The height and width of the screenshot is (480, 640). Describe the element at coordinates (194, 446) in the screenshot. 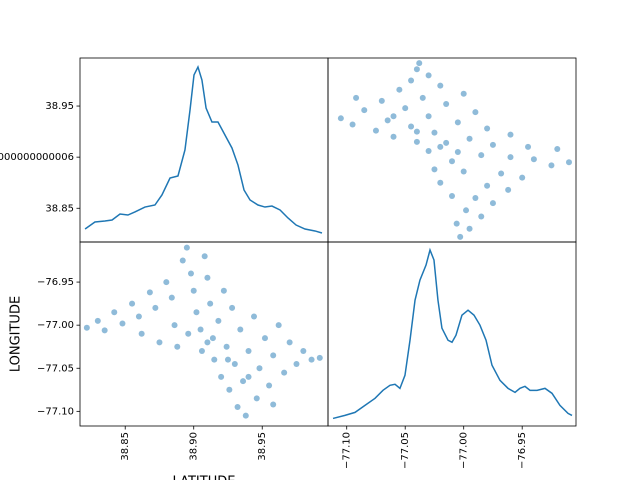

I see `x-tick-label: 38.90` at that location.